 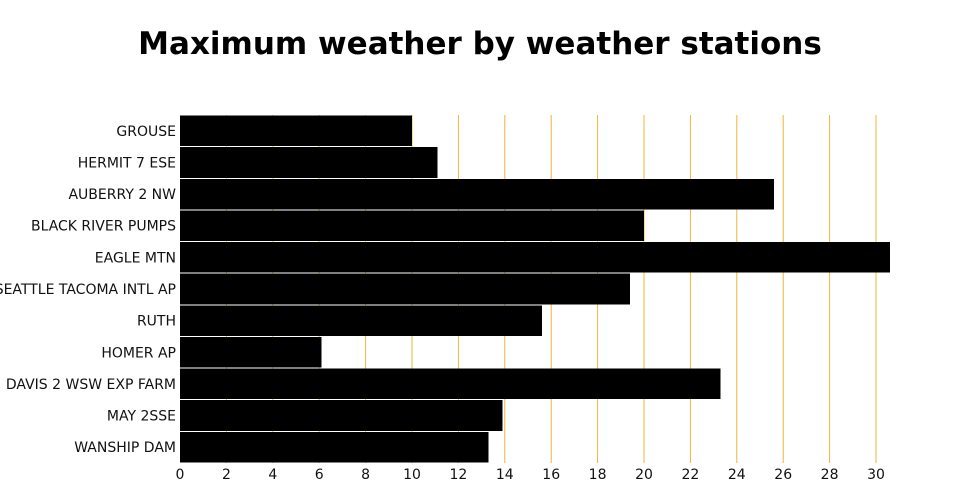 What do you see at coordinates (644, 475) in the screenshot?
I see `x-tick-label: 20` at bounding box center [644, 475].